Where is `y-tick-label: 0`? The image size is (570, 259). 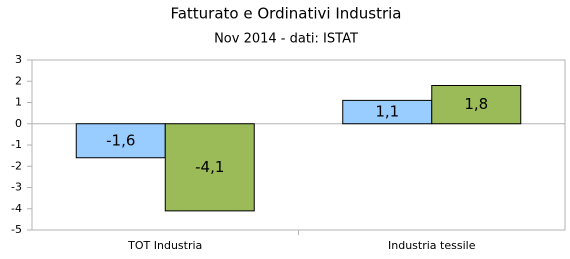
y-tick-label: 0 is located at coordinates (18, 123).